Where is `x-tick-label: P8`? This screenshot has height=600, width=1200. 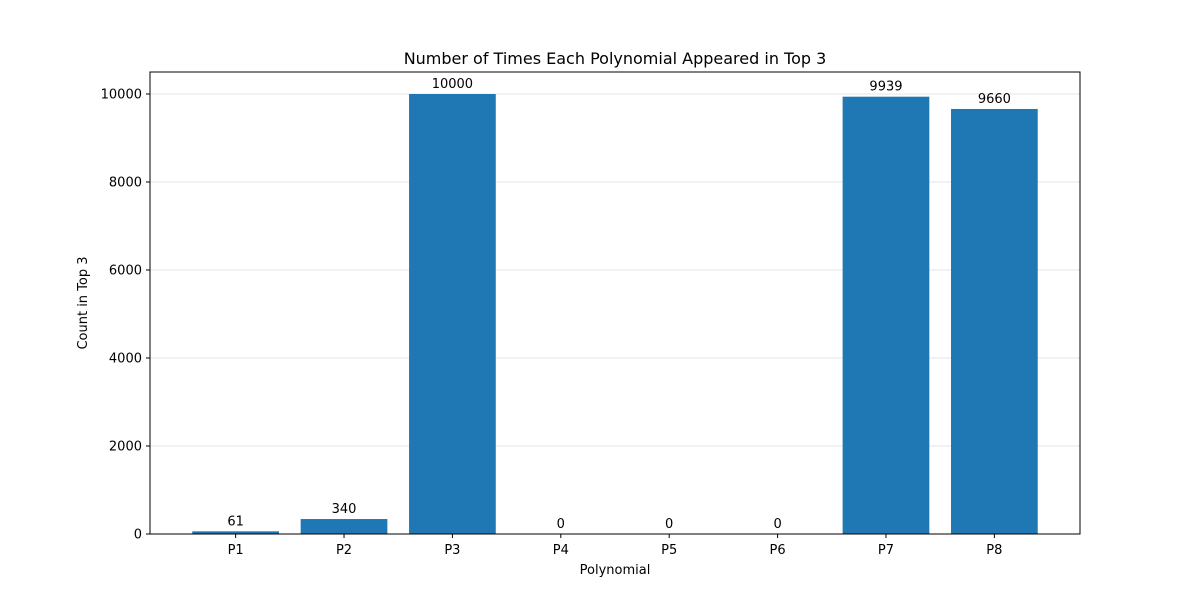 x-tick-label: P8 is located at coordinates (994, 550).